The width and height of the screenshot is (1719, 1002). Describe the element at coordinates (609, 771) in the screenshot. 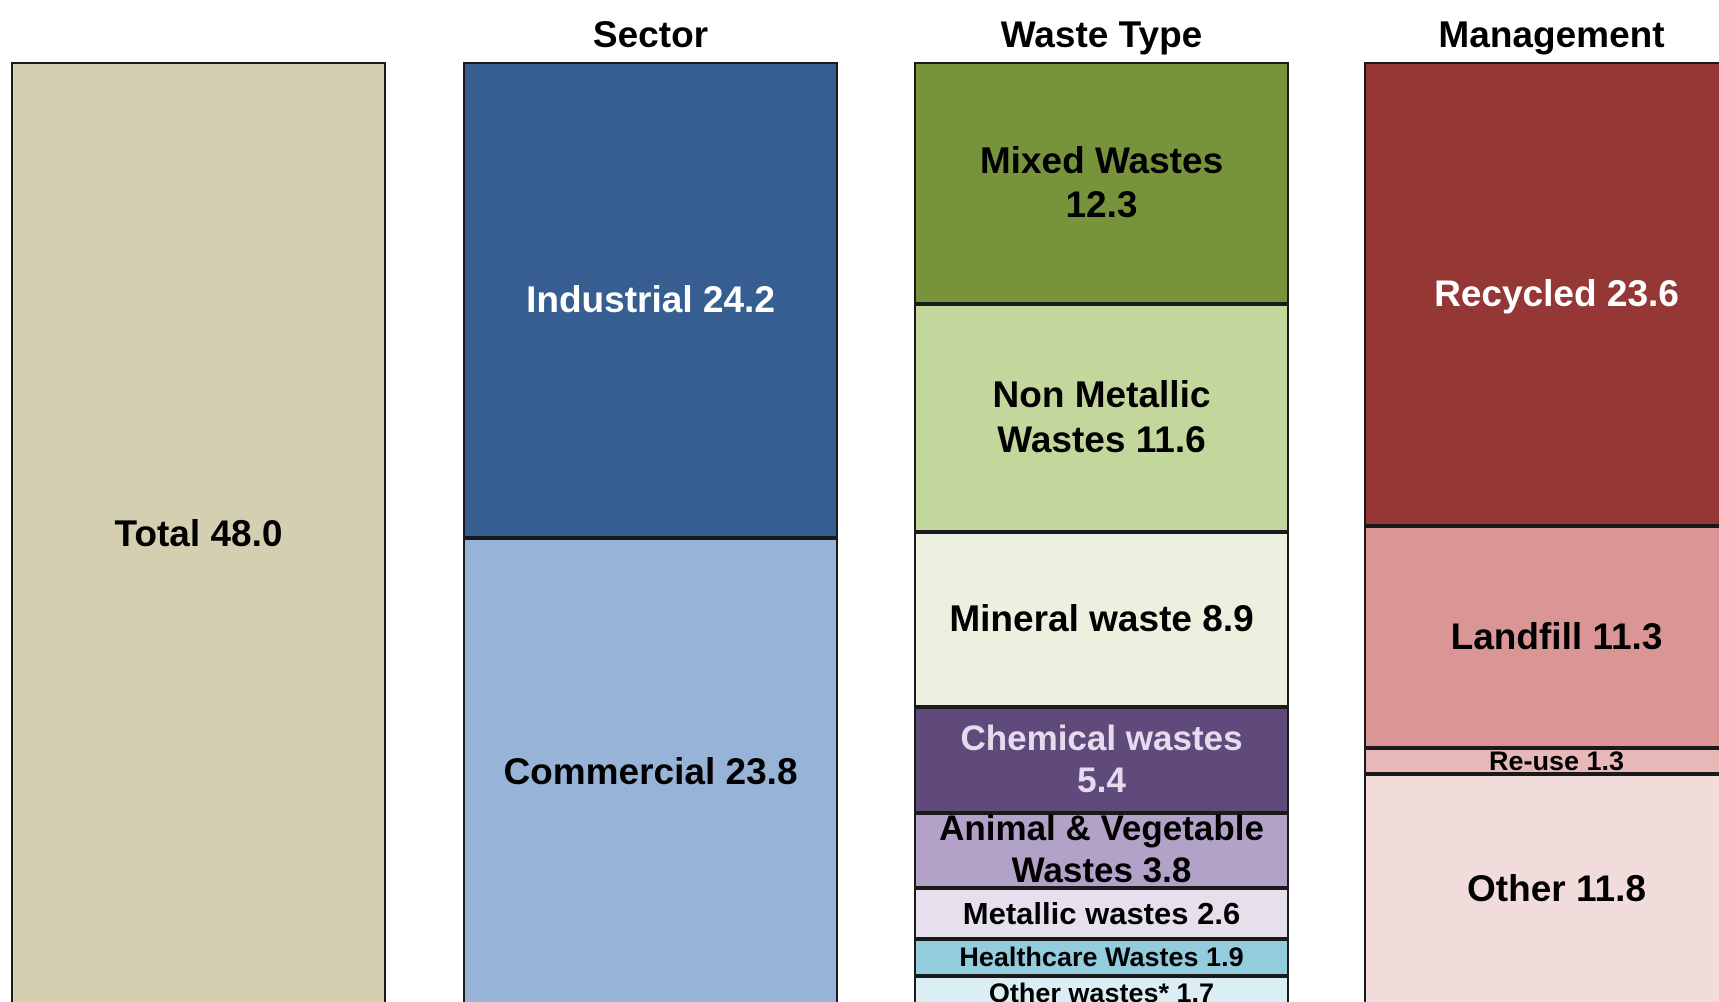

I see `segment-name: Commercial` at that location.